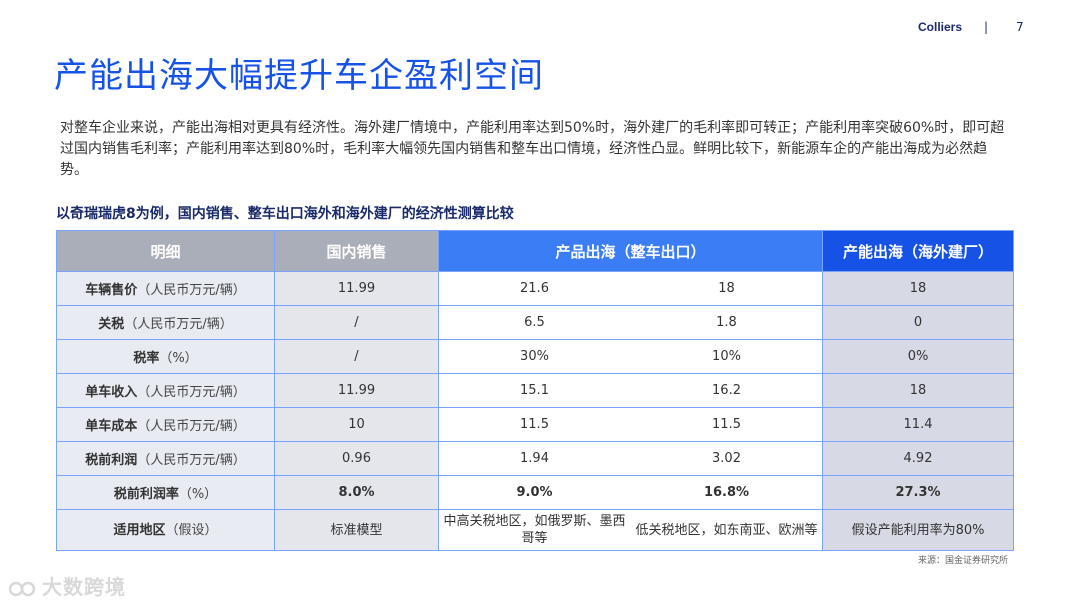 The height and width of the screenshot is (607, 1080). Describe the element at coordinates (918, 492) in the screenshot. I see `cell-overseas: 27.3%` at that location.